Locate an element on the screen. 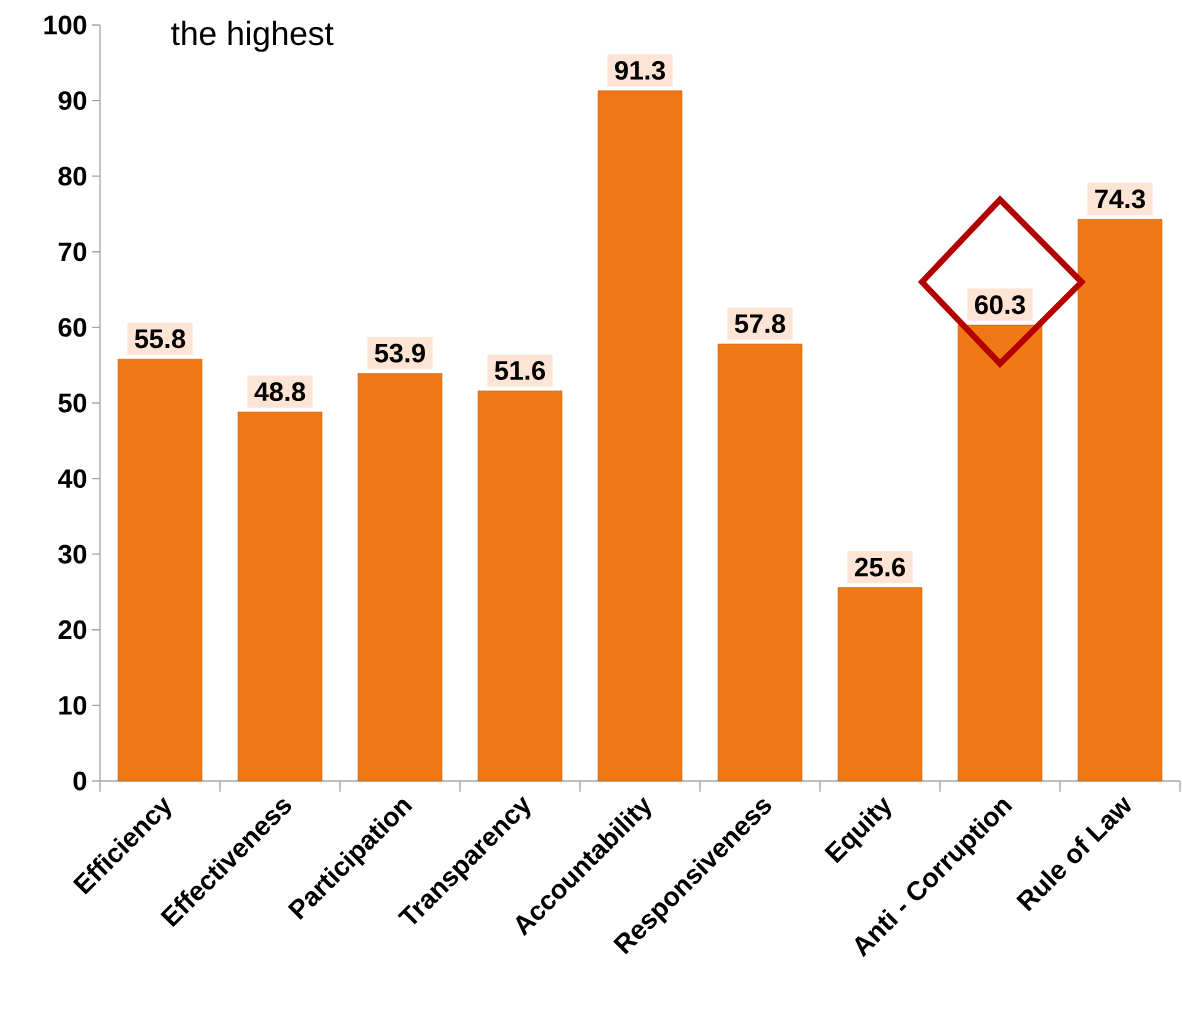 This screenshot has height=1014, width=1182. data-label: 25.6 is located at coordinates (879, 567).